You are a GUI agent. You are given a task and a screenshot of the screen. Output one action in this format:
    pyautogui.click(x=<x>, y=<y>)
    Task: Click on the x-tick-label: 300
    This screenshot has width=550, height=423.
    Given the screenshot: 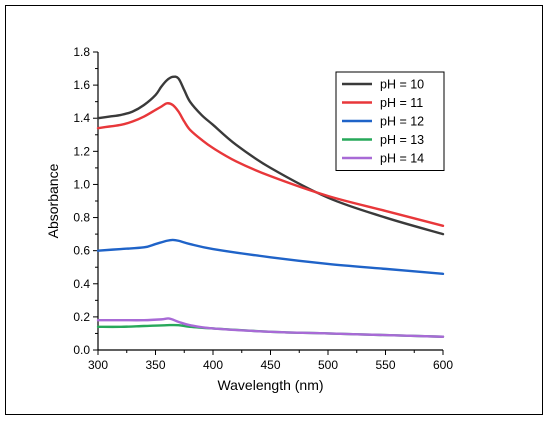 What is the action you would take?
    pyautogui.click(x=98, y=365)
    